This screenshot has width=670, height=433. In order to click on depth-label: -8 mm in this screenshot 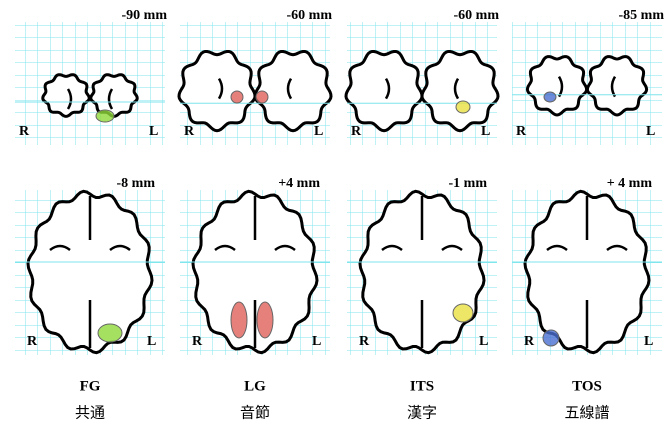, I will do `click(136, 183)`.